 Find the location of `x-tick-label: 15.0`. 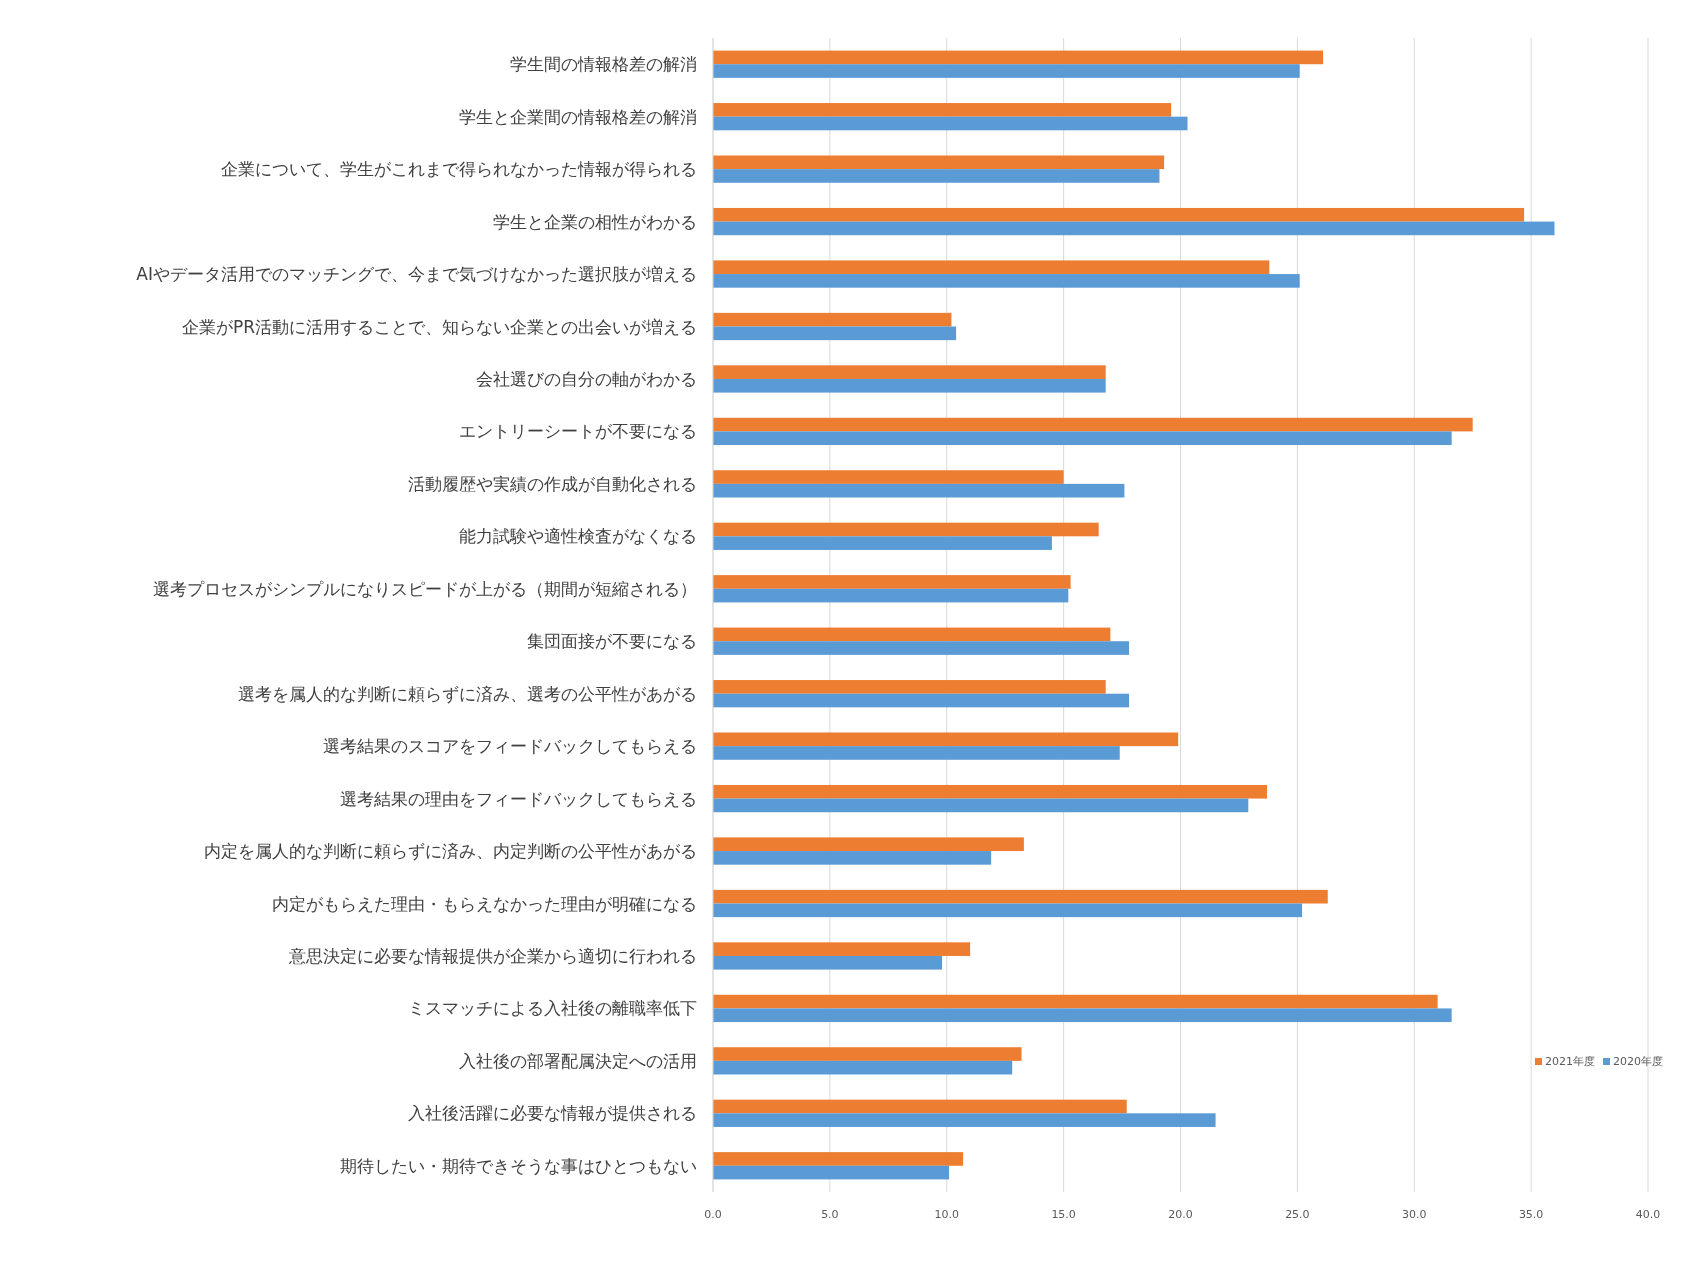

x-tick-label: 15.0 is located at coordinates (1063, 1214).